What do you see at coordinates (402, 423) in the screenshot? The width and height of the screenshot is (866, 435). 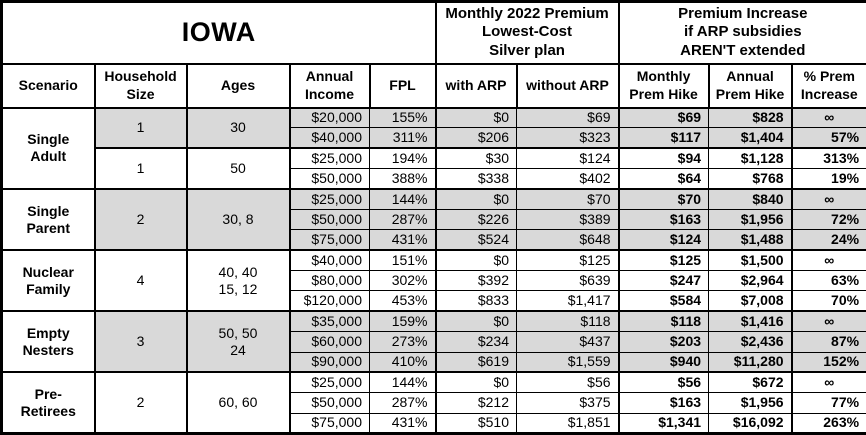 I see `fpl-cell: 431%` at bounding box center [402, 423].